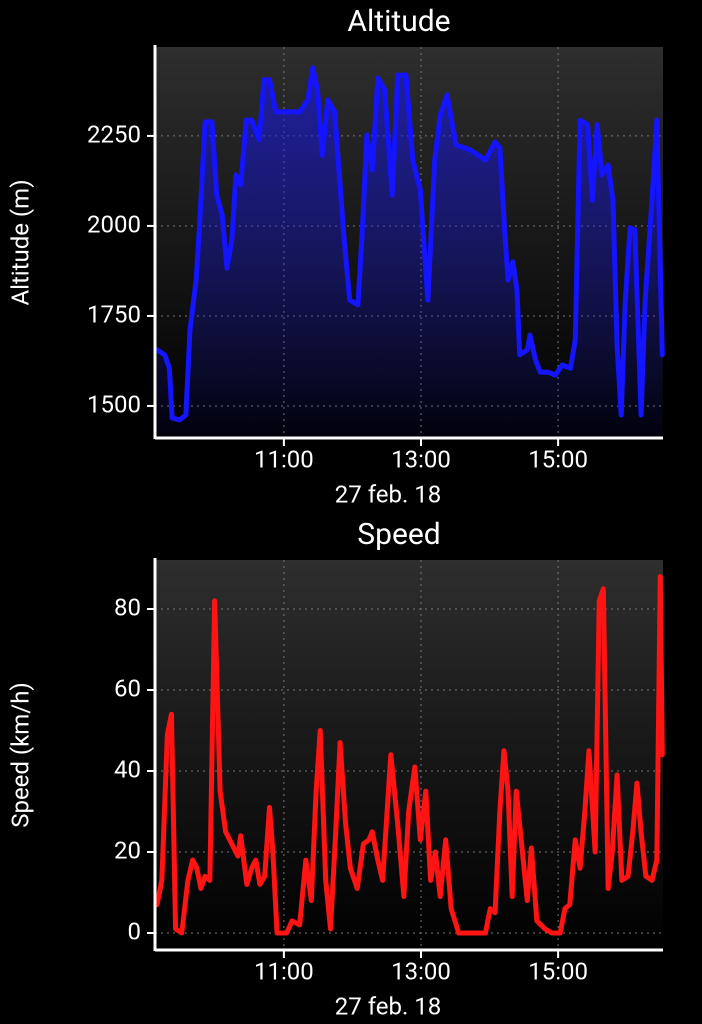 Image resolution: width=702 pixels, height=1024 pixels. I want to click on y-tick-label: 1750, so click(114, 314).